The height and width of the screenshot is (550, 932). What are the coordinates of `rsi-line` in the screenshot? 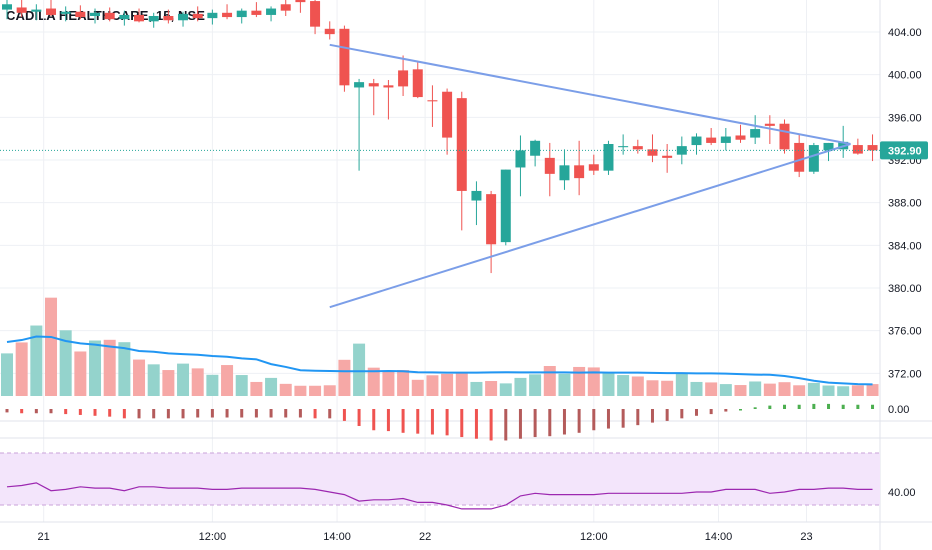 It's located at (439, 496).